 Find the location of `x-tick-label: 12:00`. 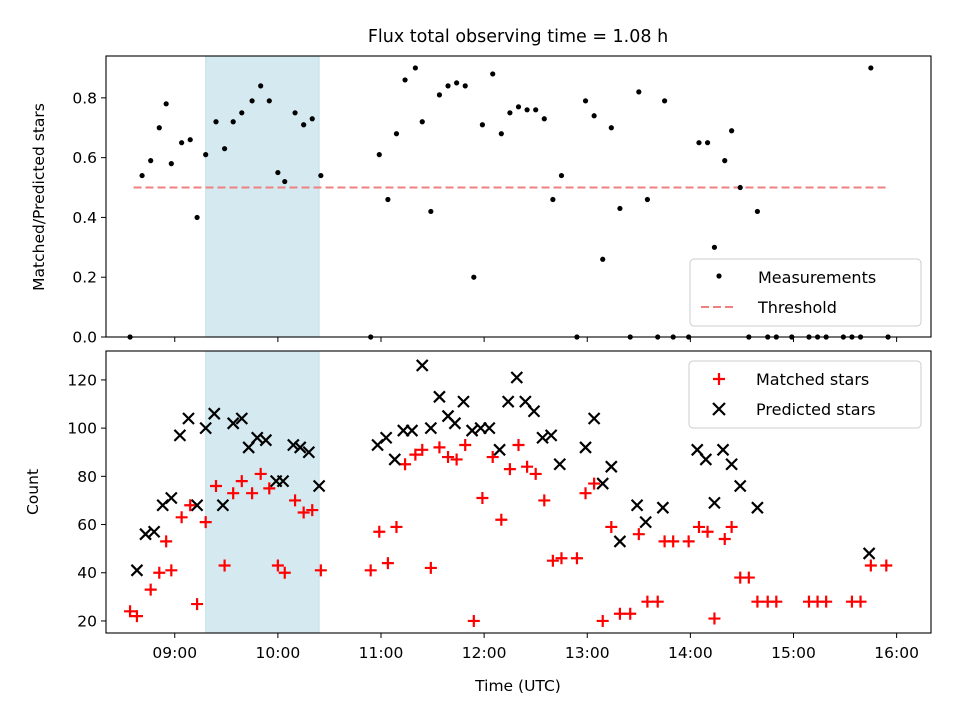

x-tick-label: 12:00 is located at coordinates (484, 653).